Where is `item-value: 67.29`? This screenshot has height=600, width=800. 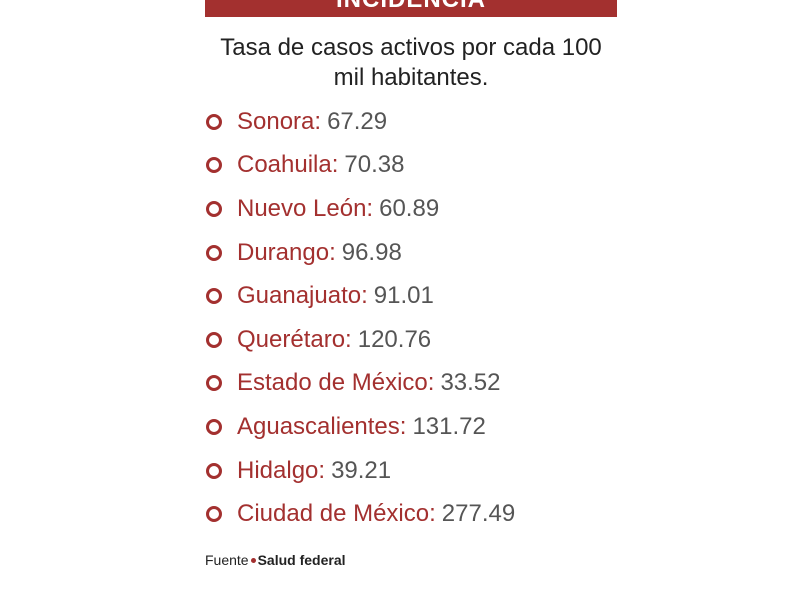
item-value: 67.29 is located at coordinates (357, 121).